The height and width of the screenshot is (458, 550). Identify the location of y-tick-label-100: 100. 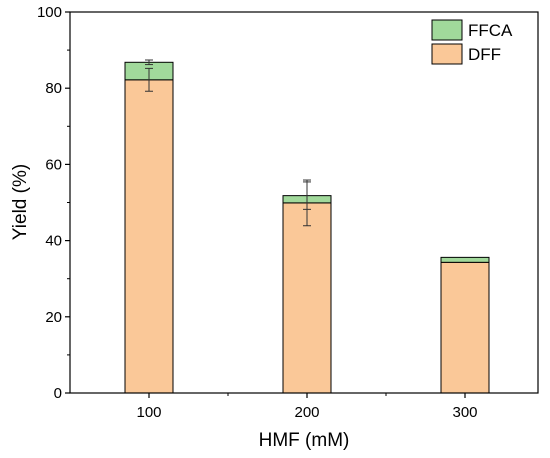
(49, 12).